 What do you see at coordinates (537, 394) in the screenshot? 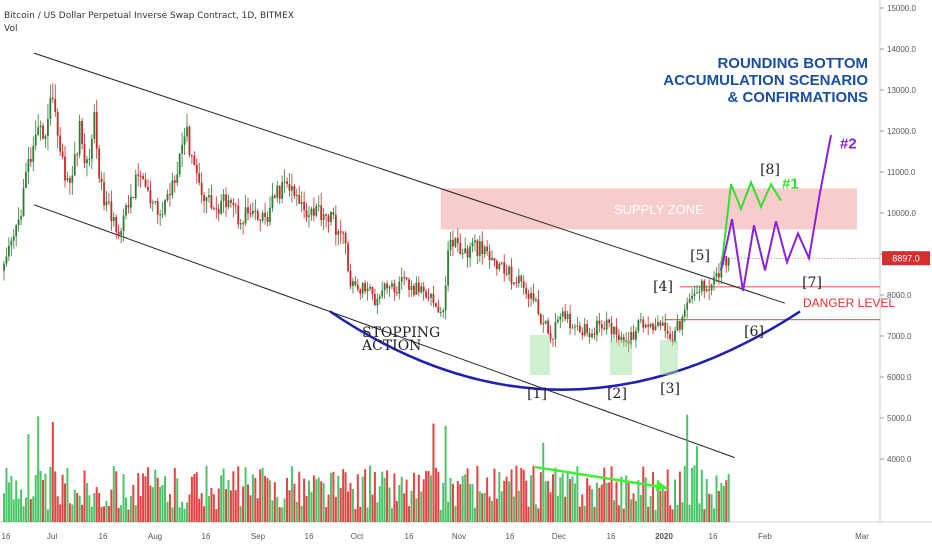
I see `wave-label: [1]` at bounding box center [537, 394].